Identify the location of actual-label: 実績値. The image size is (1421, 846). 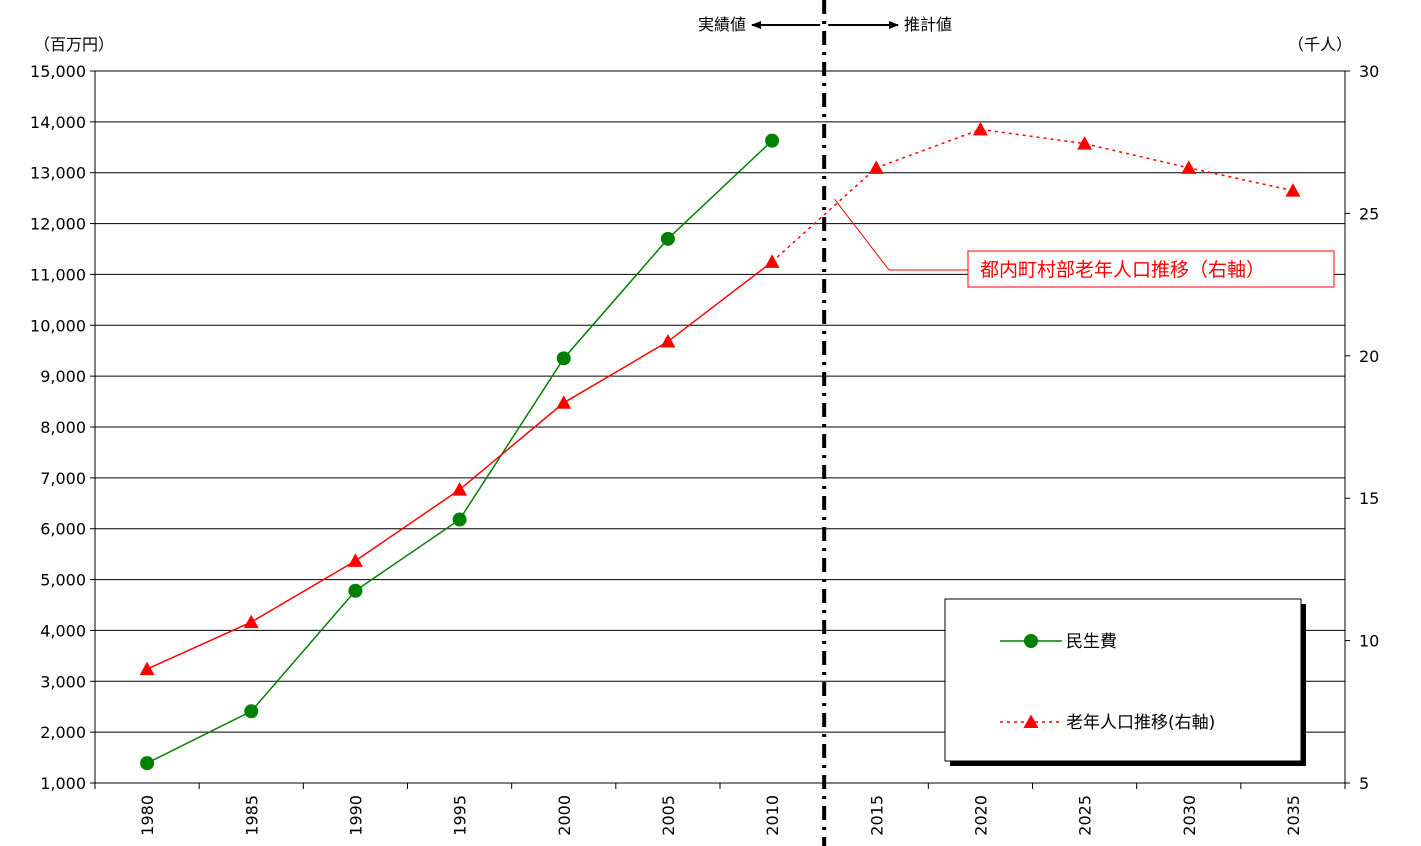
(722, 24).